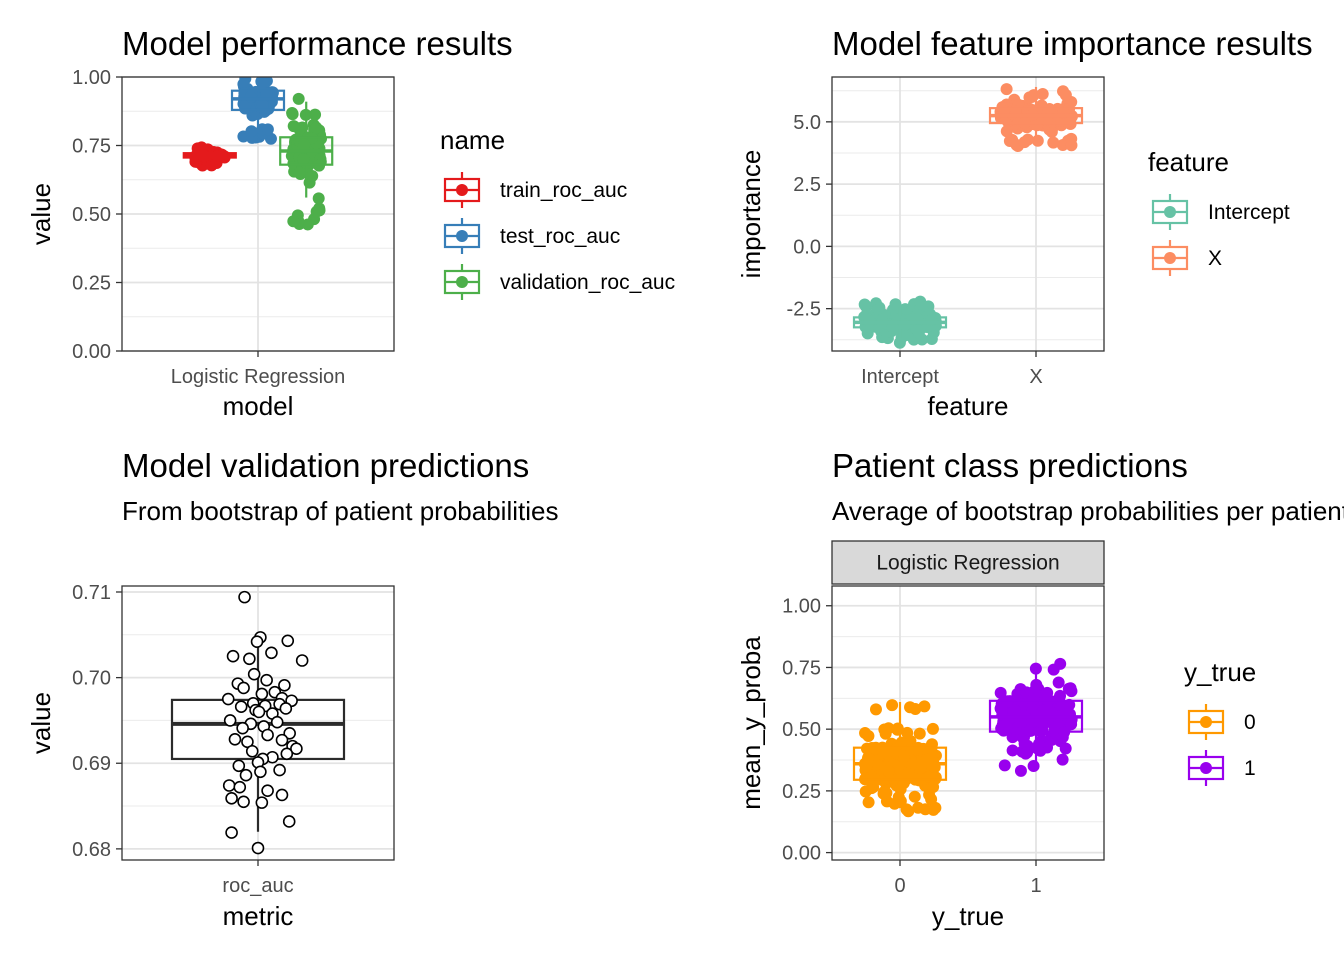  Describe the element at coordinates (1220, 721) in the screenshot. I see `legend: y_true 0 1` at that location.